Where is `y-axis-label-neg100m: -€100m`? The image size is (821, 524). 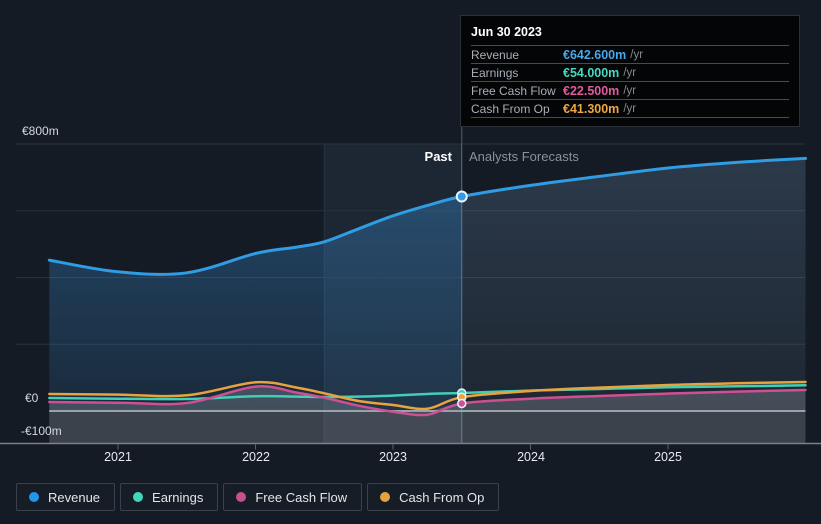
y-axis-label-neg100m: -€100m is located at coordinates (41, 431).